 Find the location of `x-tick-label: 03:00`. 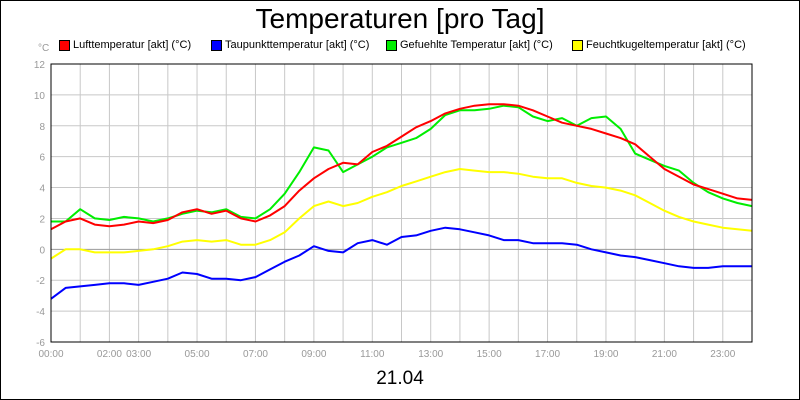

x-tick-label: 03:00 is located at coordinates (138, 354).